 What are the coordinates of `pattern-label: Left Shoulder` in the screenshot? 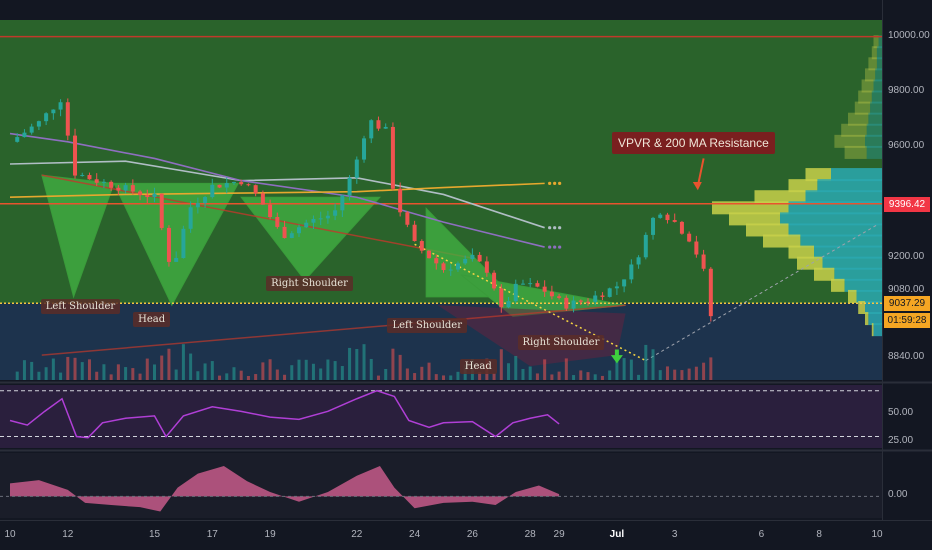 It's located at (427, 325).